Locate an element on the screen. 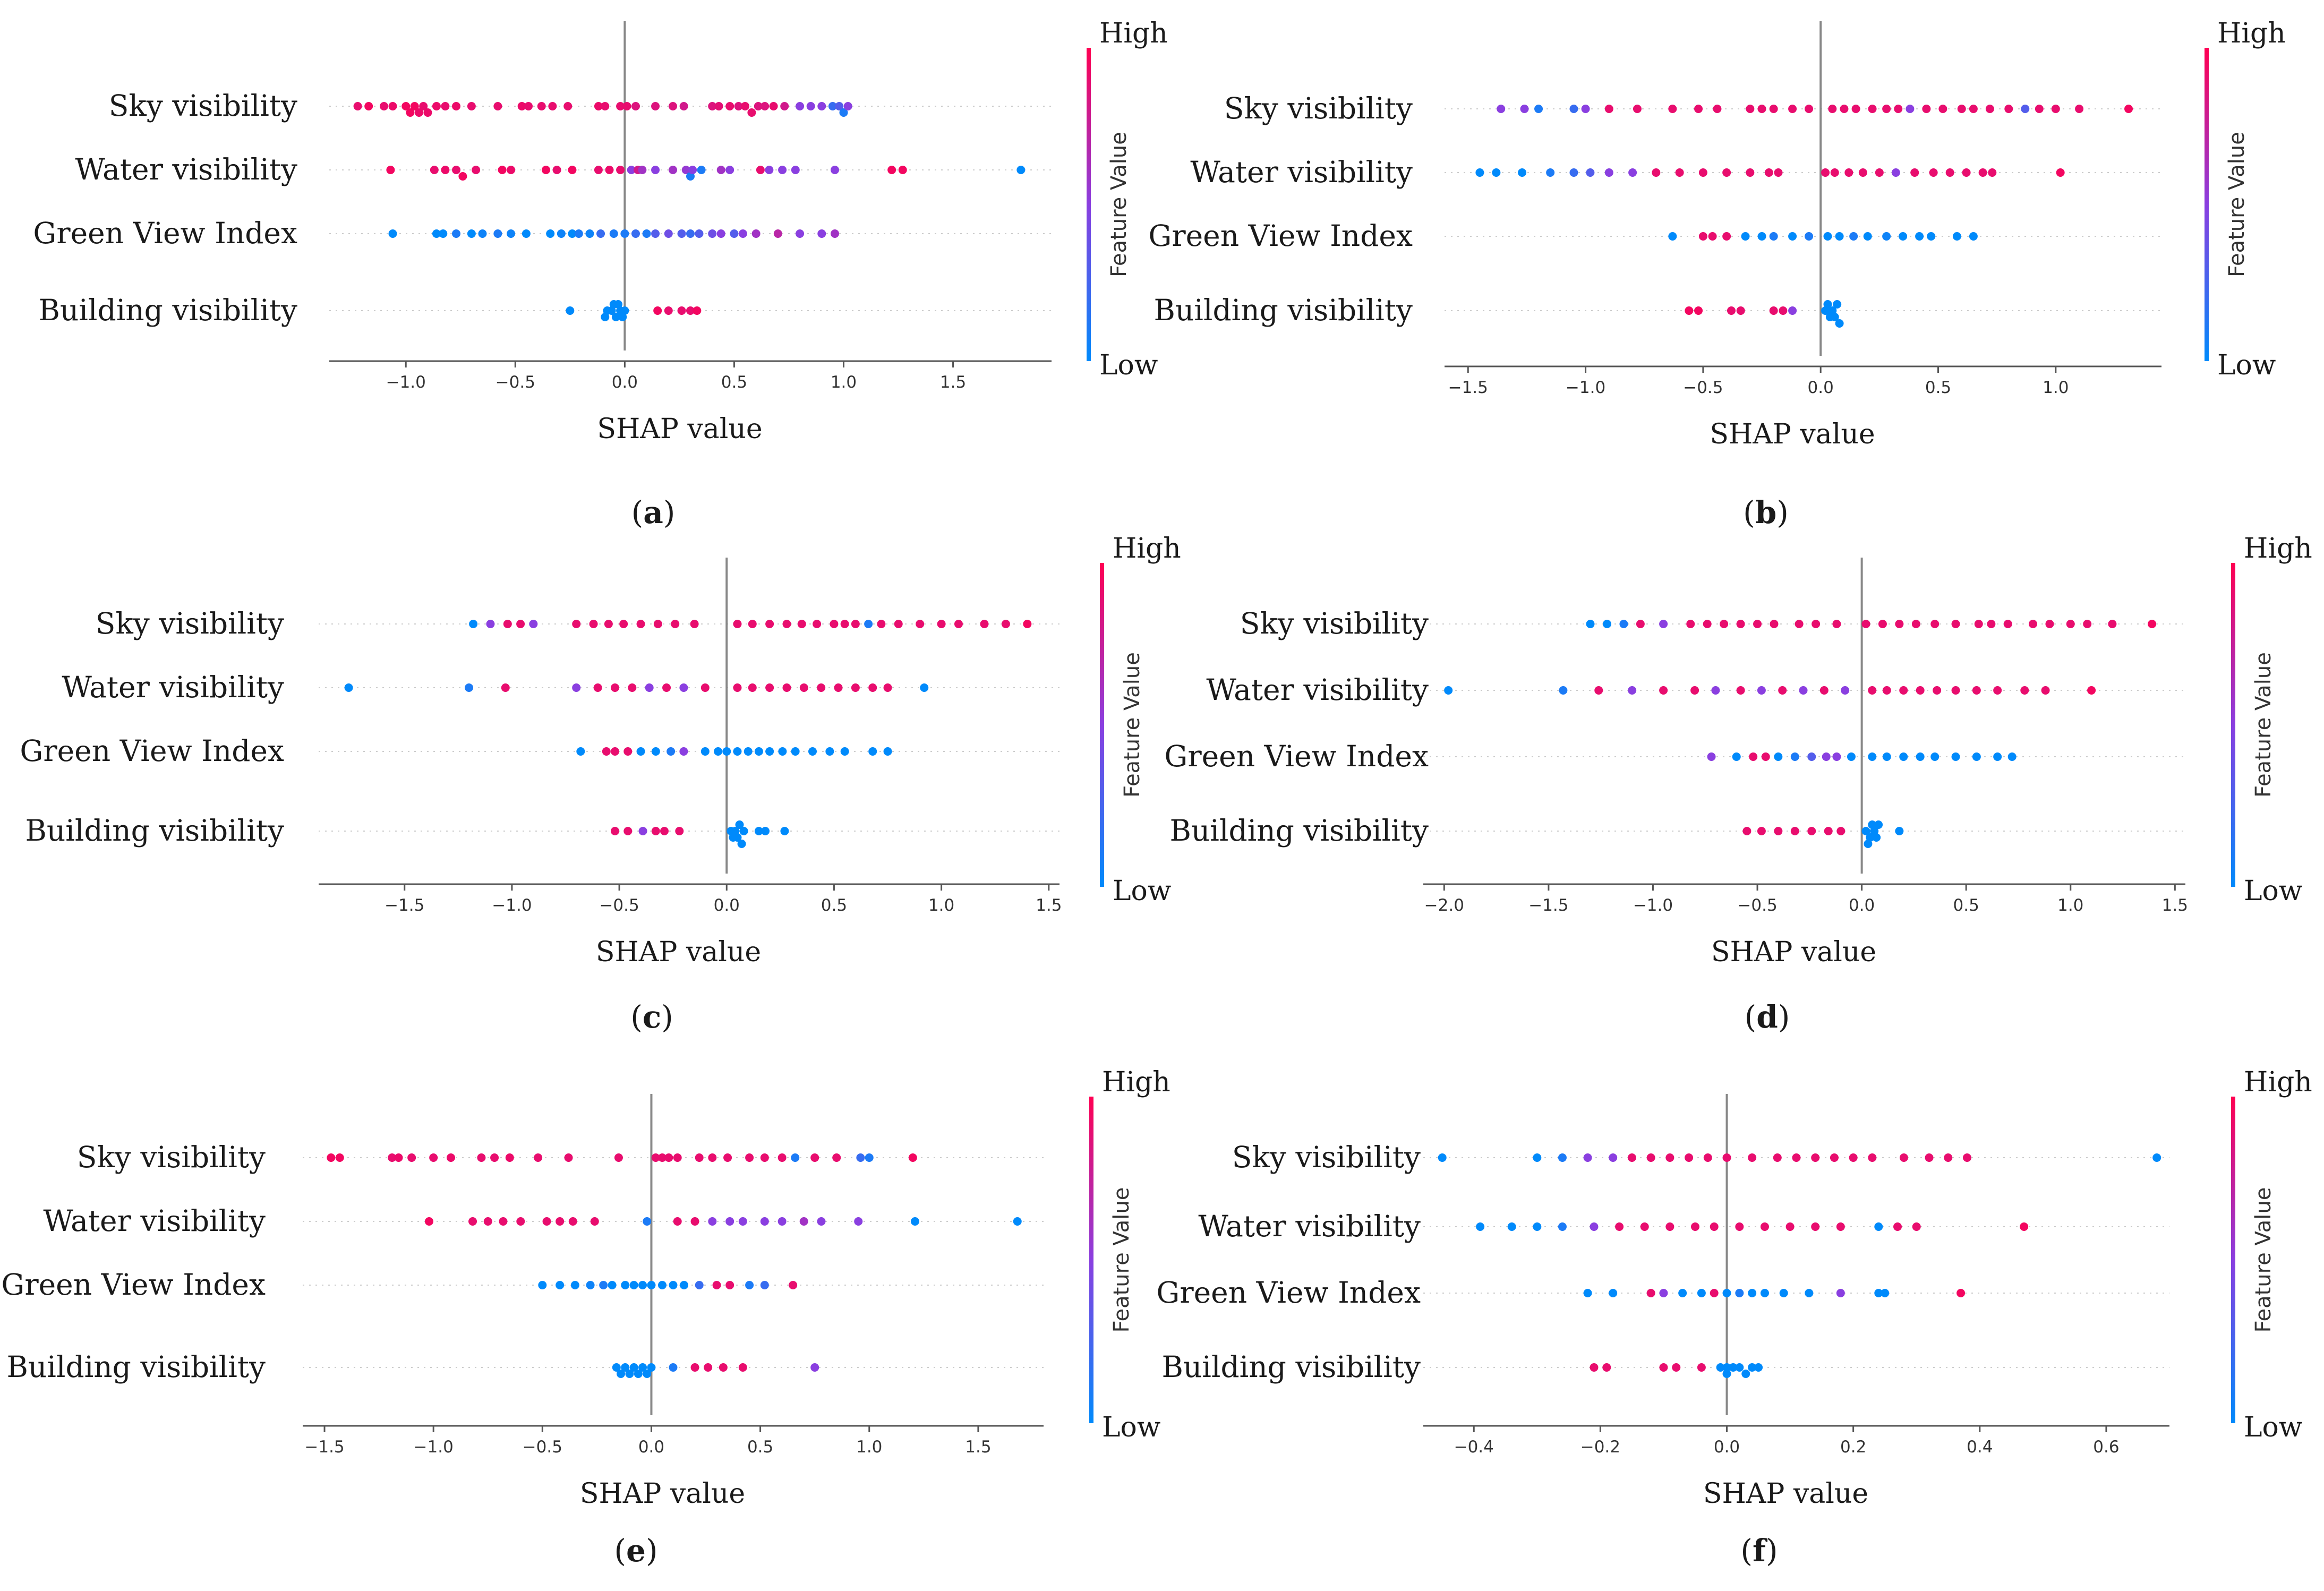 This screenshot has width=2324, height=1591. x-tick-label: −1.0 is located at coordinates (1653, 906).